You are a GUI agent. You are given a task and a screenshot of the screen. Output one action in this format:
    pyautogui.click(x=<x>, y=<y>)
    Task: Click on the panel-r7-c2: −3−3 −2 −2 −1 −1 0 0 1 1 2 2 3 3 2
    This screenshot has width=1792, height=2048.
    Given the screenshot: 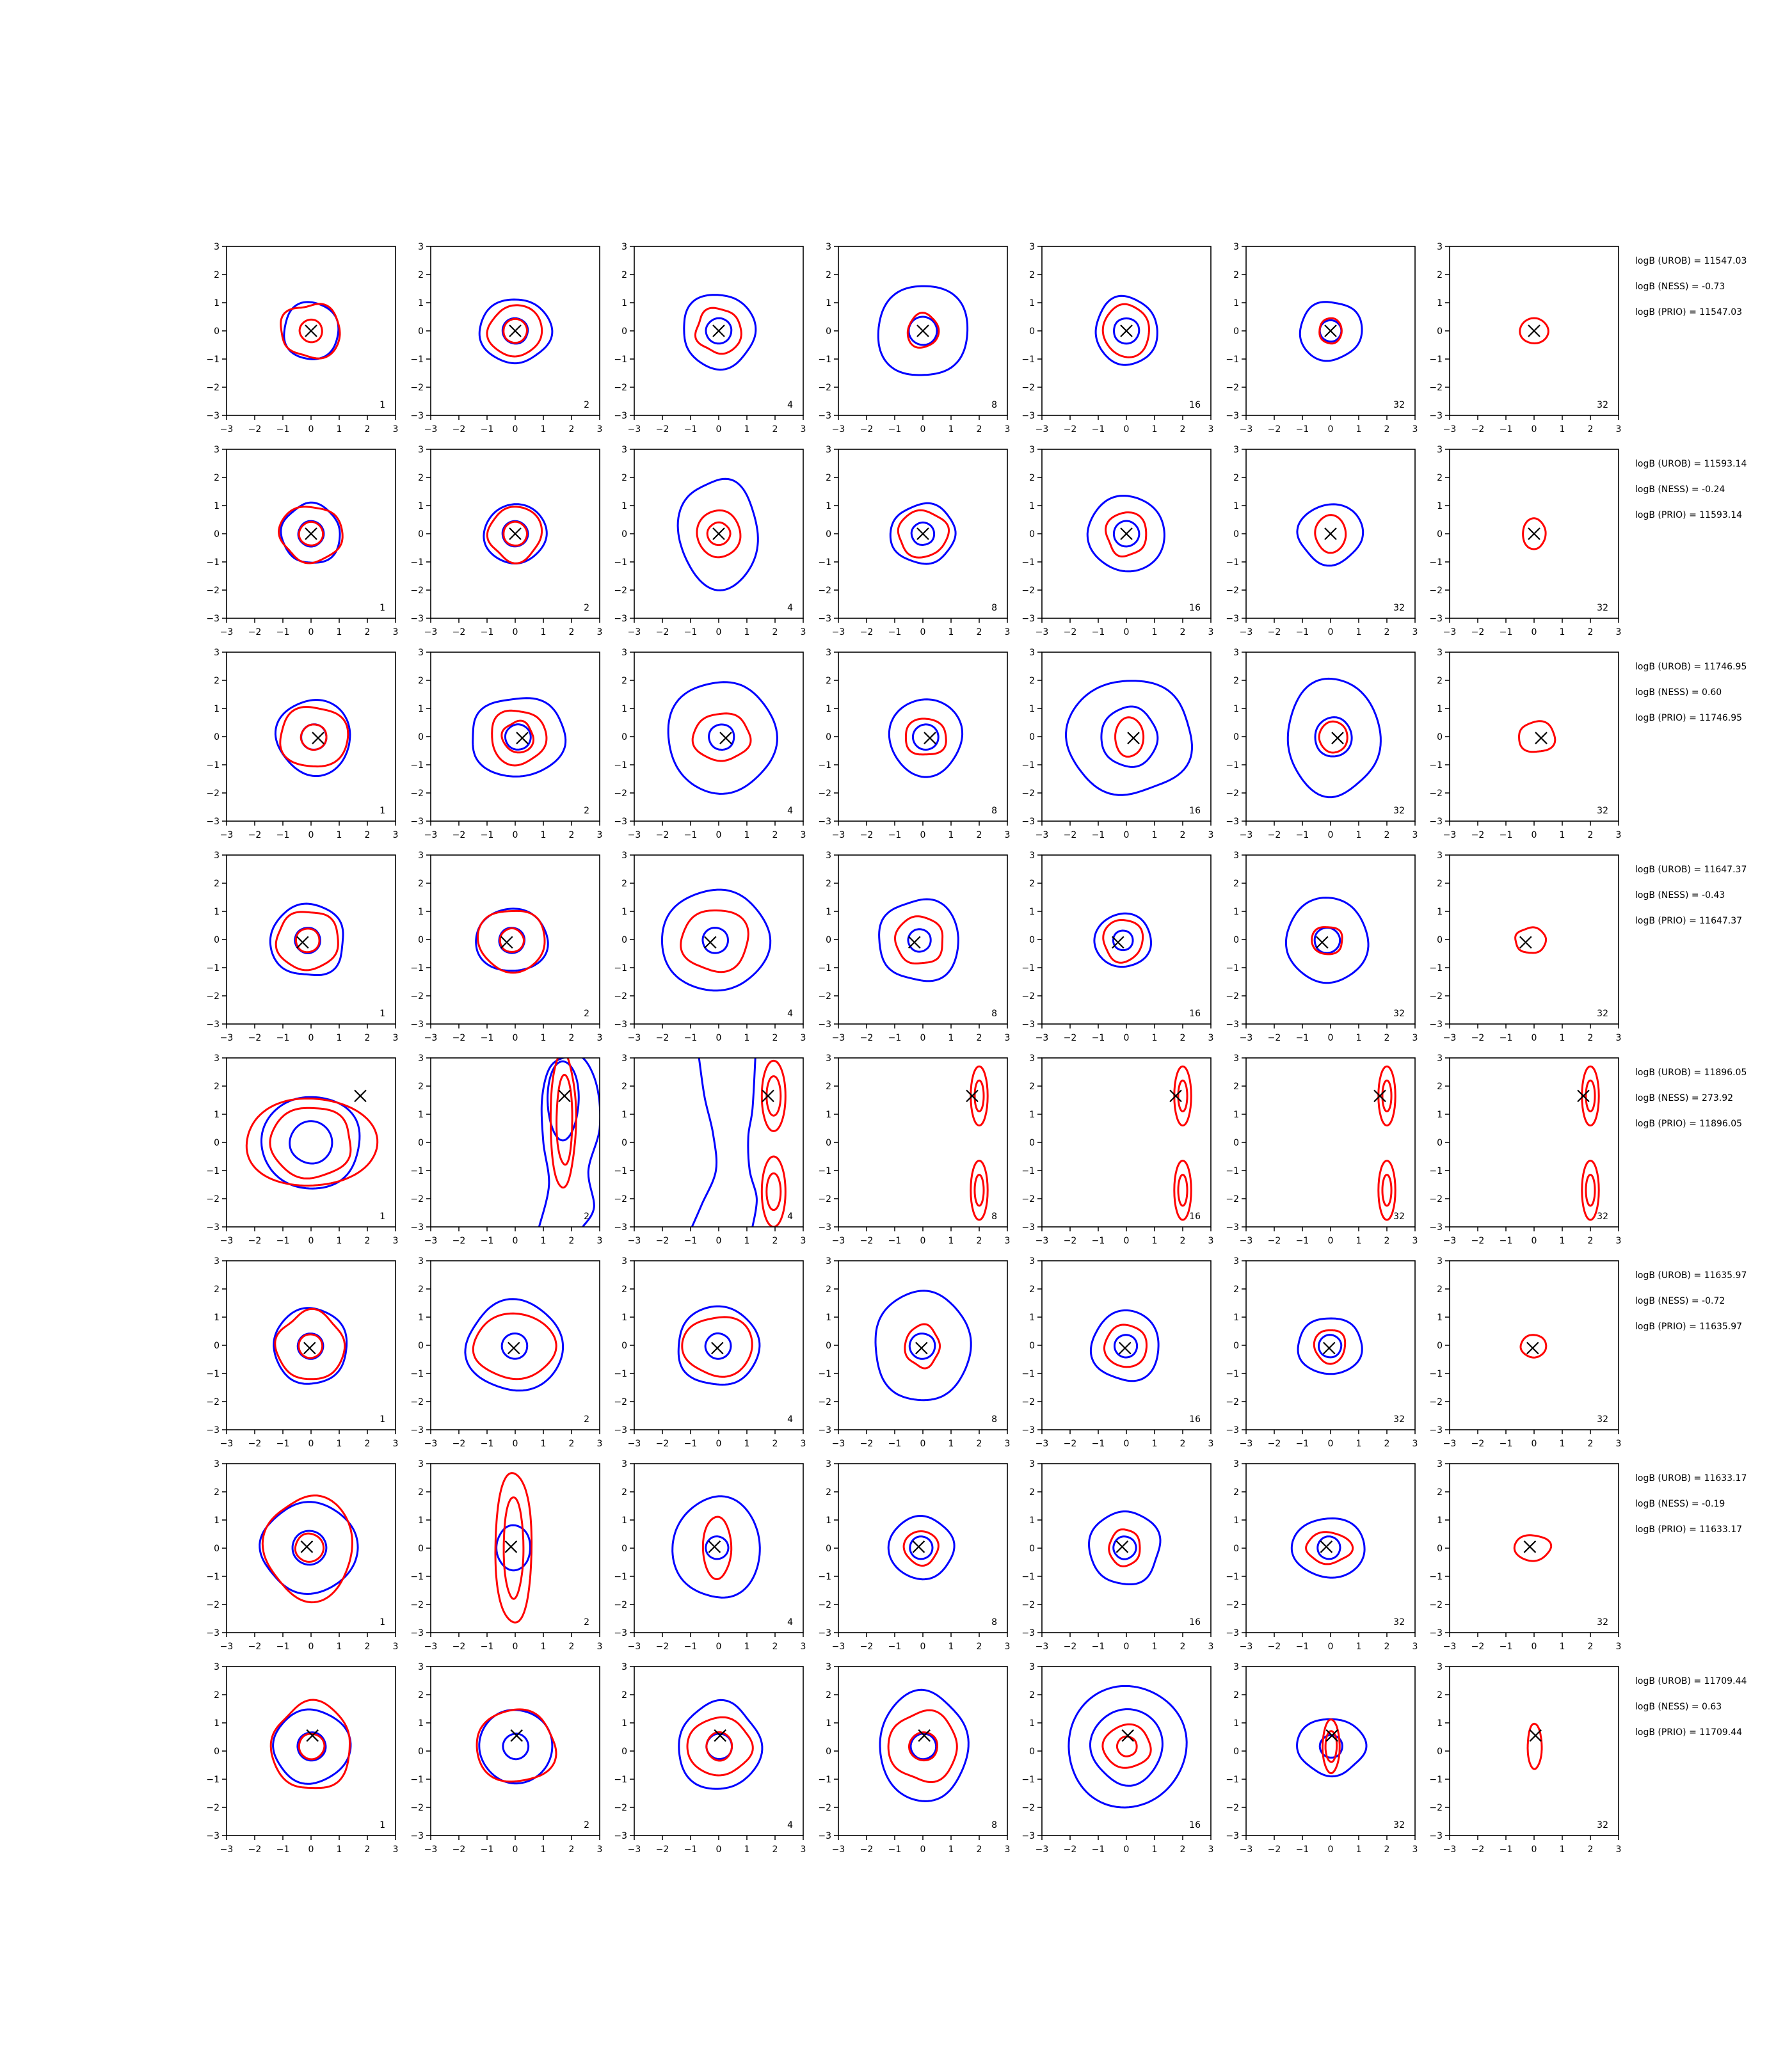 What is the action you would take?
    pyautogui.click(x=506, y=1555)
    